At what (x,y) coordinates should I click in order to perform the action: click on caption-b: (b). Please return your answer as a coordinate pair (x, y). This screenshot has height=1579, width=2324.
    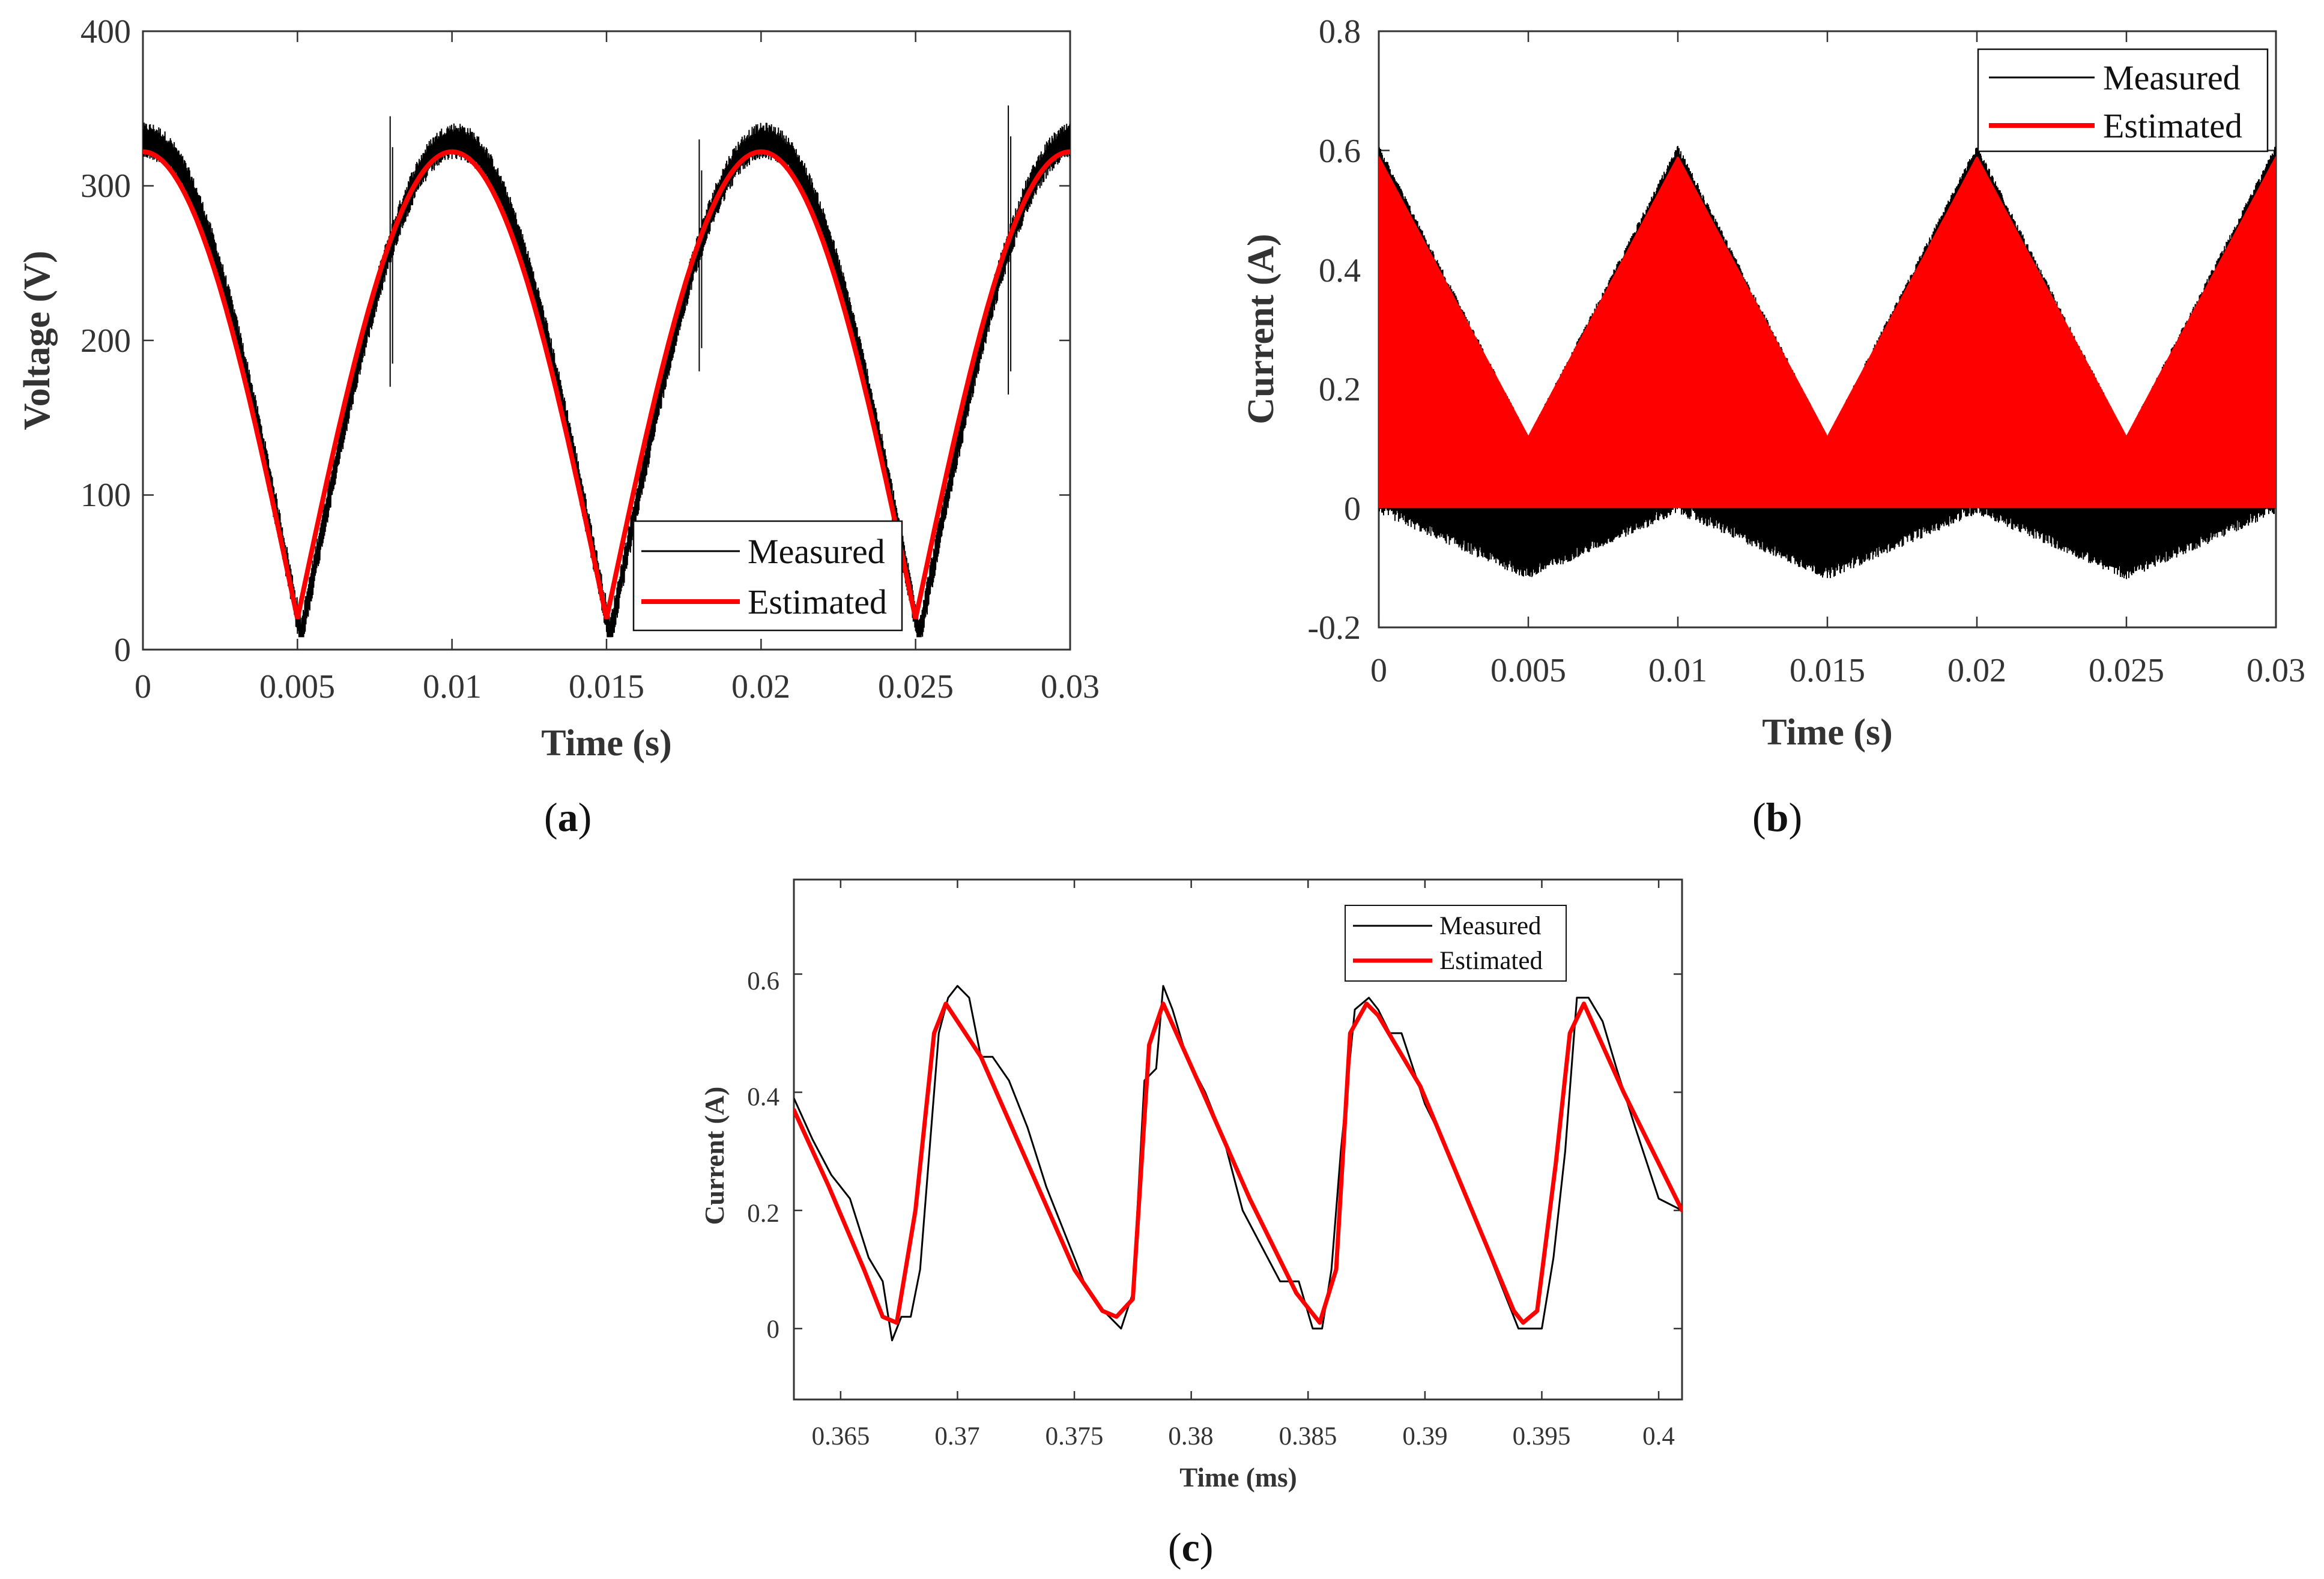
    Looking at the image, I should click on (1777, 817).